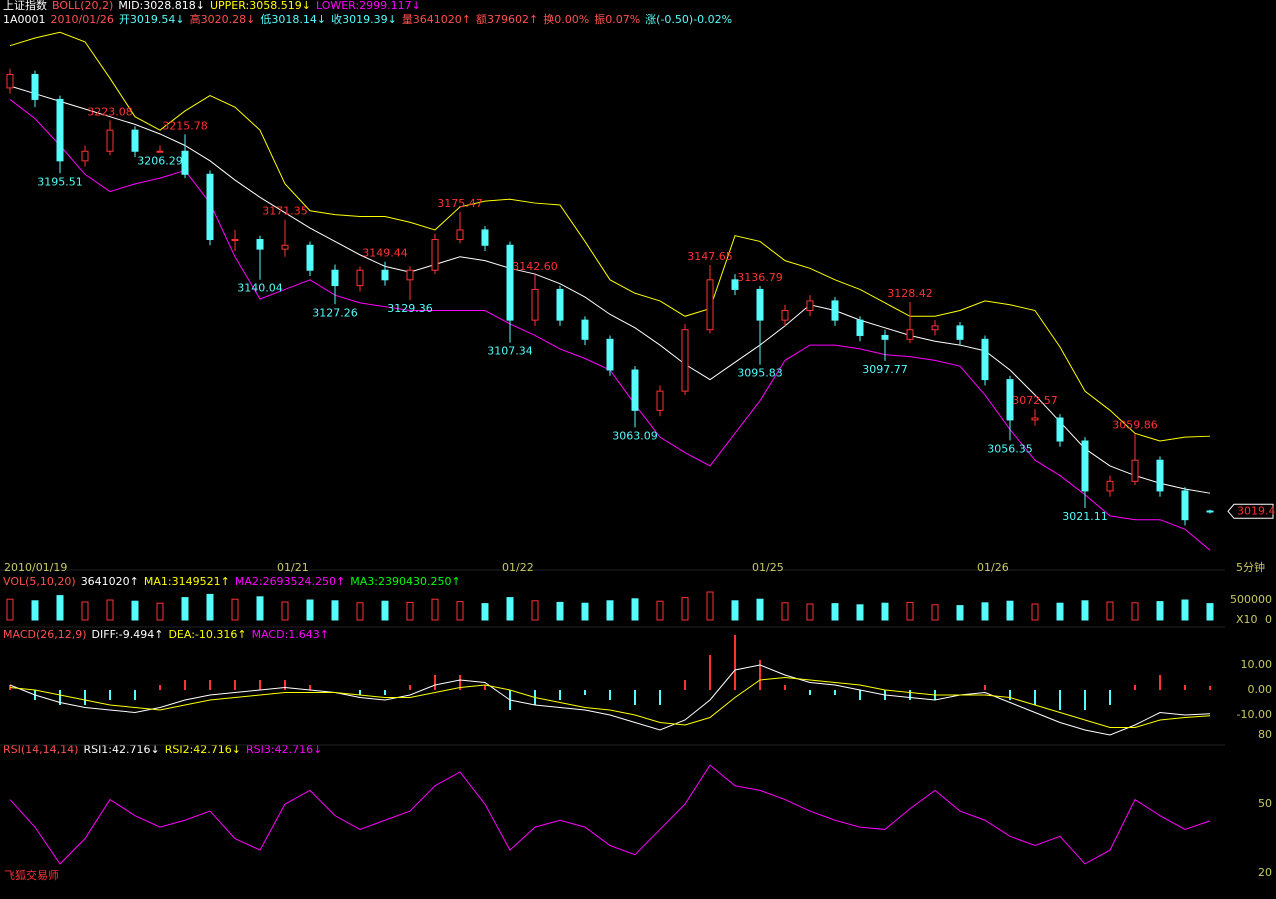 This screenshot has width=1276, height=899. What do you see at coordinates (385, 253) in the screenshot?
I see `extreme-label: 3149.44` at bounding box center [385, 253].